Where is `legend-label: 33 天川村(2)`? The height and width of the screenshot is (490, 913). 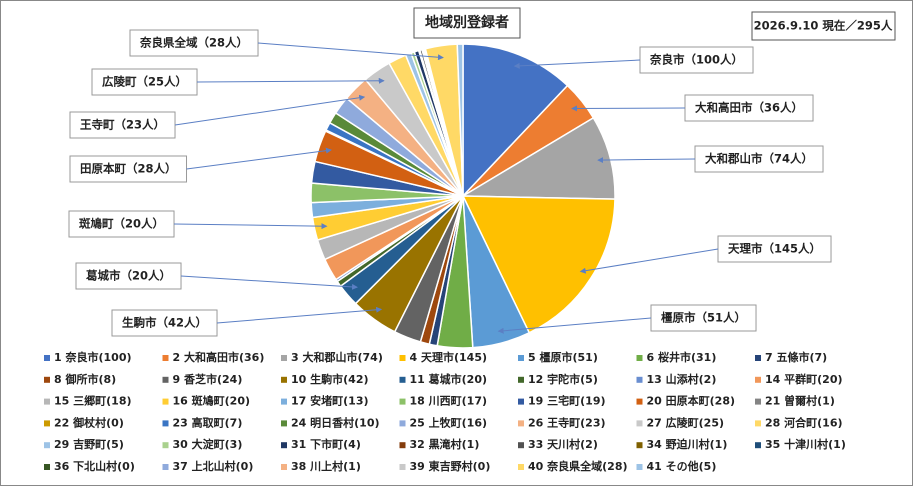
legend-label: 33 天川村(2) is located at coordinates (563, 444).